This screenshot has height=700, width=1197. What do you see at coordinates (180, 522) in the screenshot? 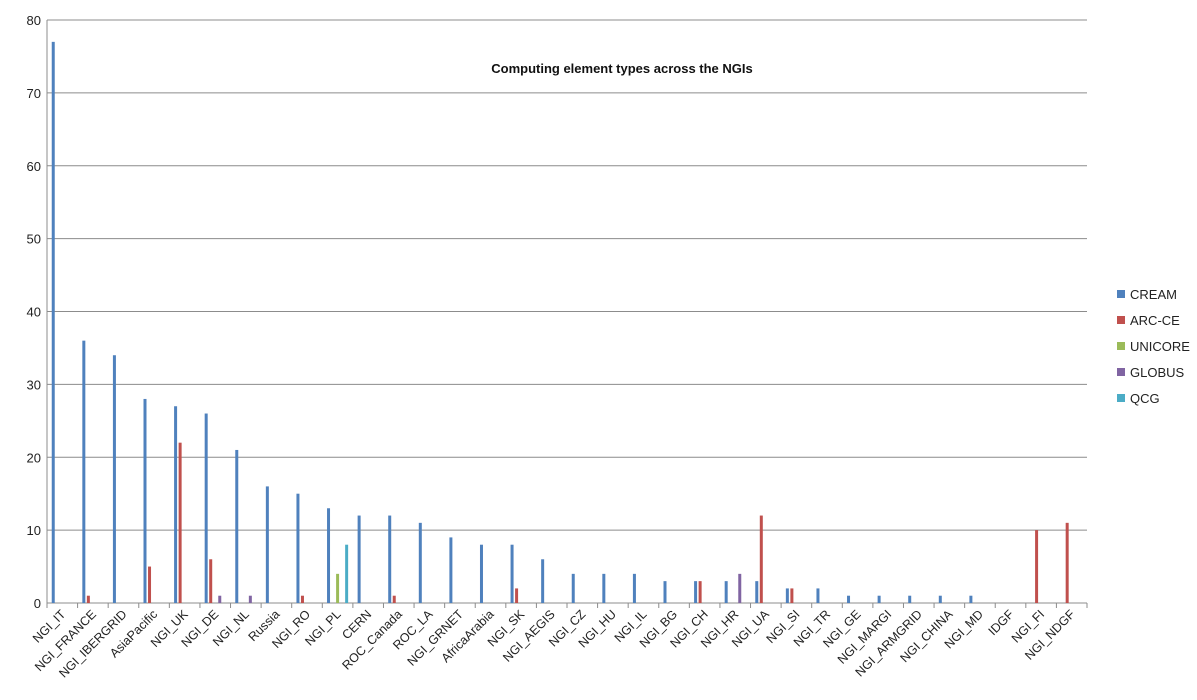
I see `bar-arc-ce-ngi_uk` at bounding box center [180, 522].